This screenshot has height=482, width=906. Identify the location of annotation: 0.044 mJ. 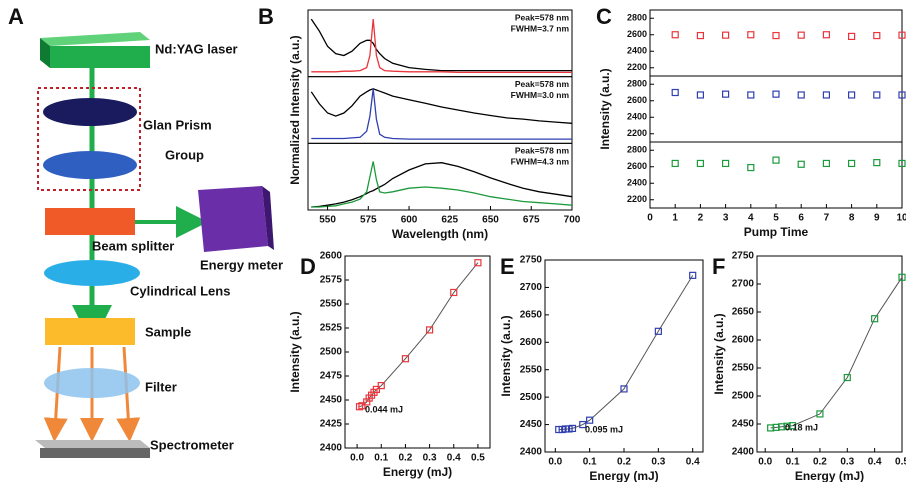
(384, 409).